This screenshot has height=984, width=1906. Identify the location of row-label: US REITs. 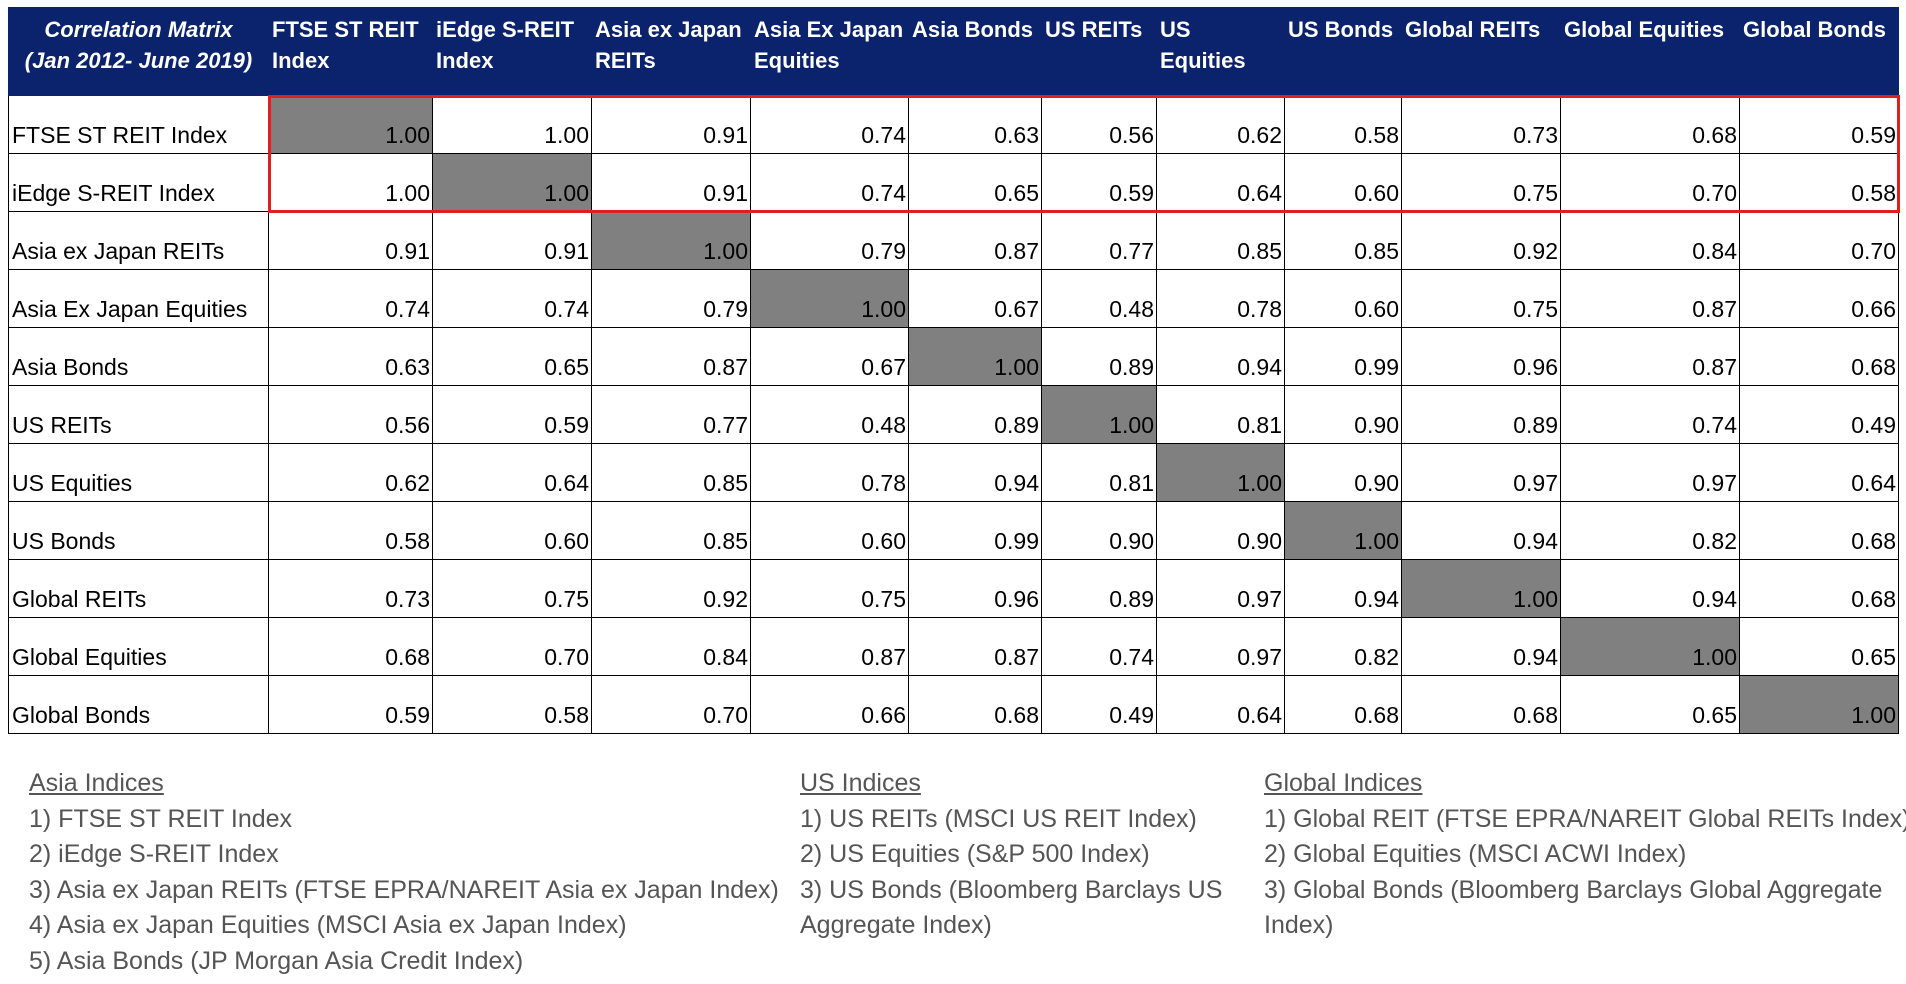
(138, 414).